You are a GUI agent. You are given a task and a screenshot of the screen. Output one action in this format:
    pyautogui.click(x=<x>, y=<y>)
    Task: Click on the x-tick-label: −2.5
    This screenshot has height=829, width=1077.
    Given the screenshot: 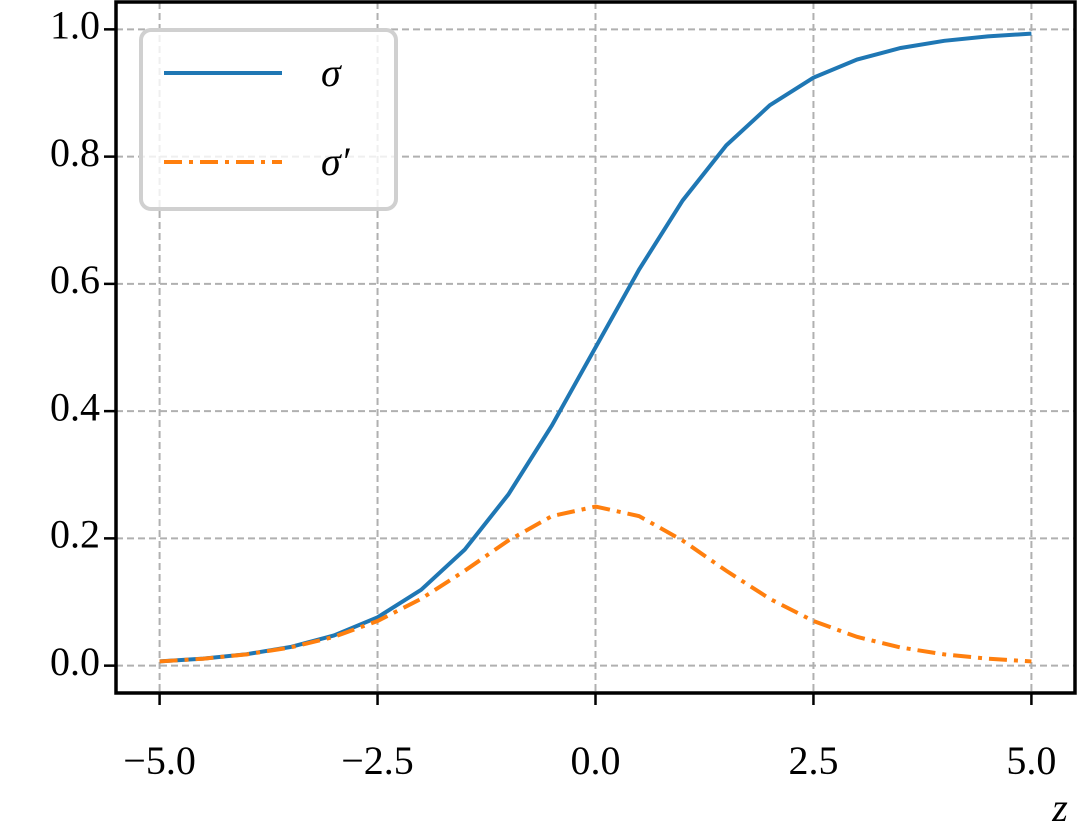 What is the action you would take?
    pyautogui.click(x=377, y=760)
    